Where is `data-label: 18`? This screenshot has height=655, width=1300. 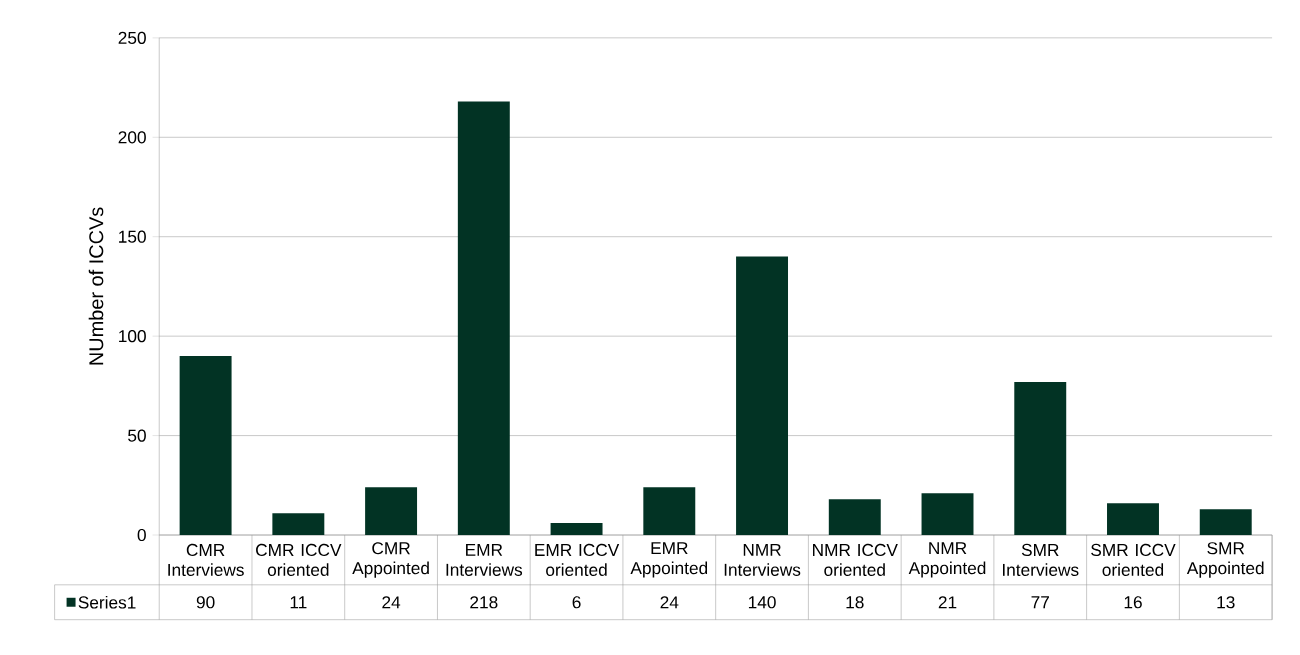
data-label: 18 is located at coordinates (855, 602).